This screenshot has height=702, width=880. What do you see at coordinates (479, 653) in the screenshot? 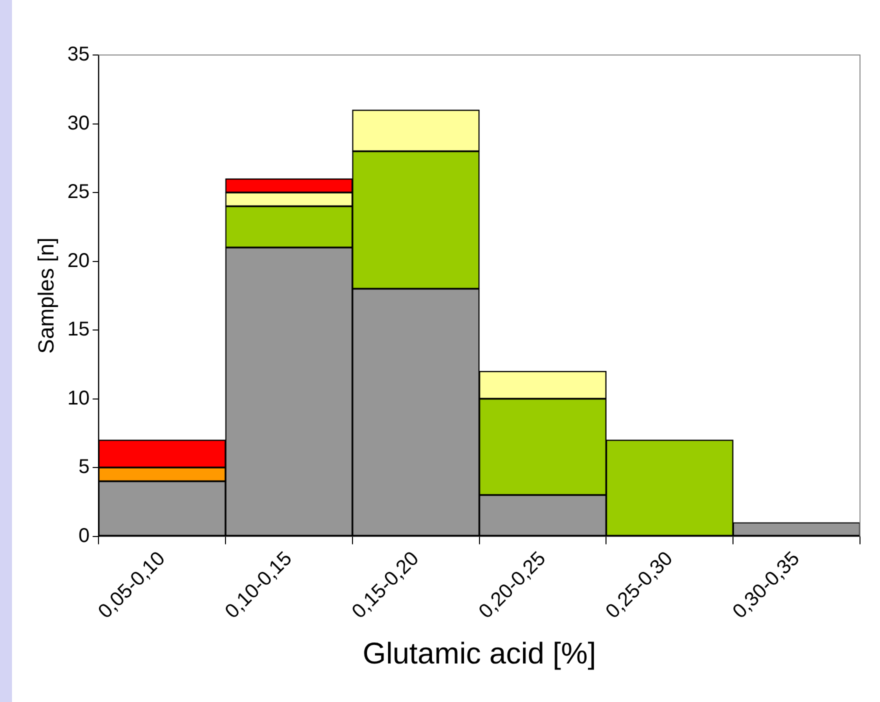
I see `x-axis-title: Glutamic acid [%]` at bounding box center [479, 653].